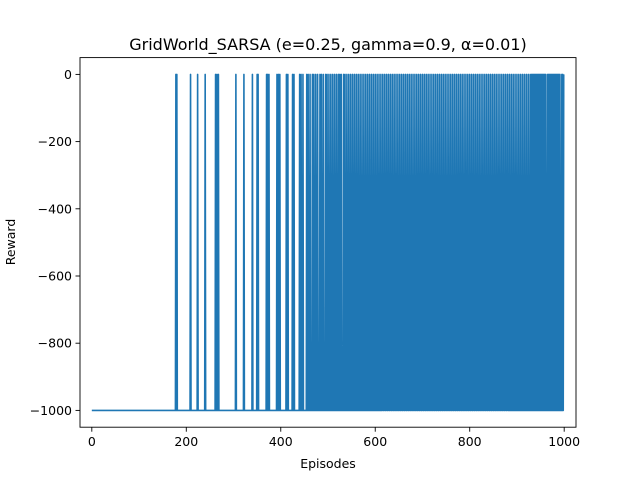  What do you see at coordinates (92, 441) in the screenshot?
I see `x-tick-label: 0` at bounding box center [92, 441].